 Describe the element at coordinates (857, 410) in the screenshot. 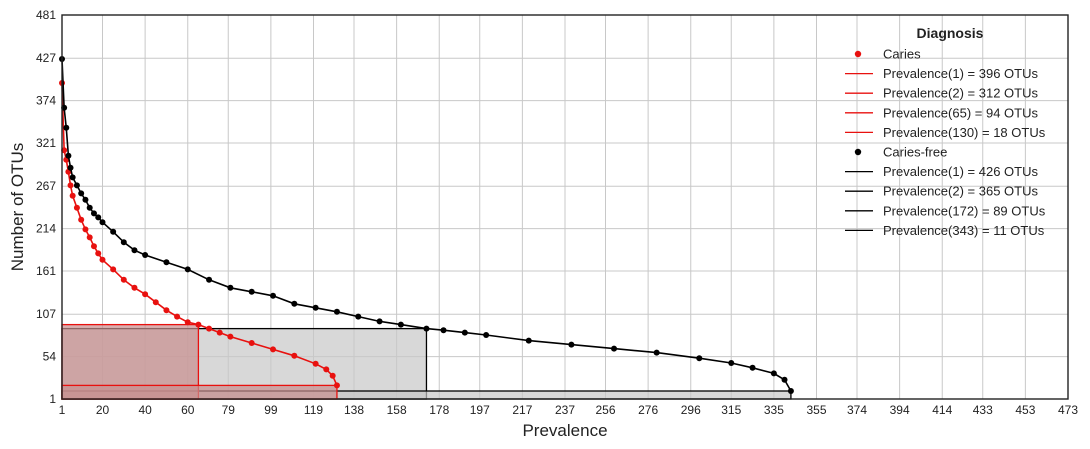

I see `x-tick-label: 374` at that location.